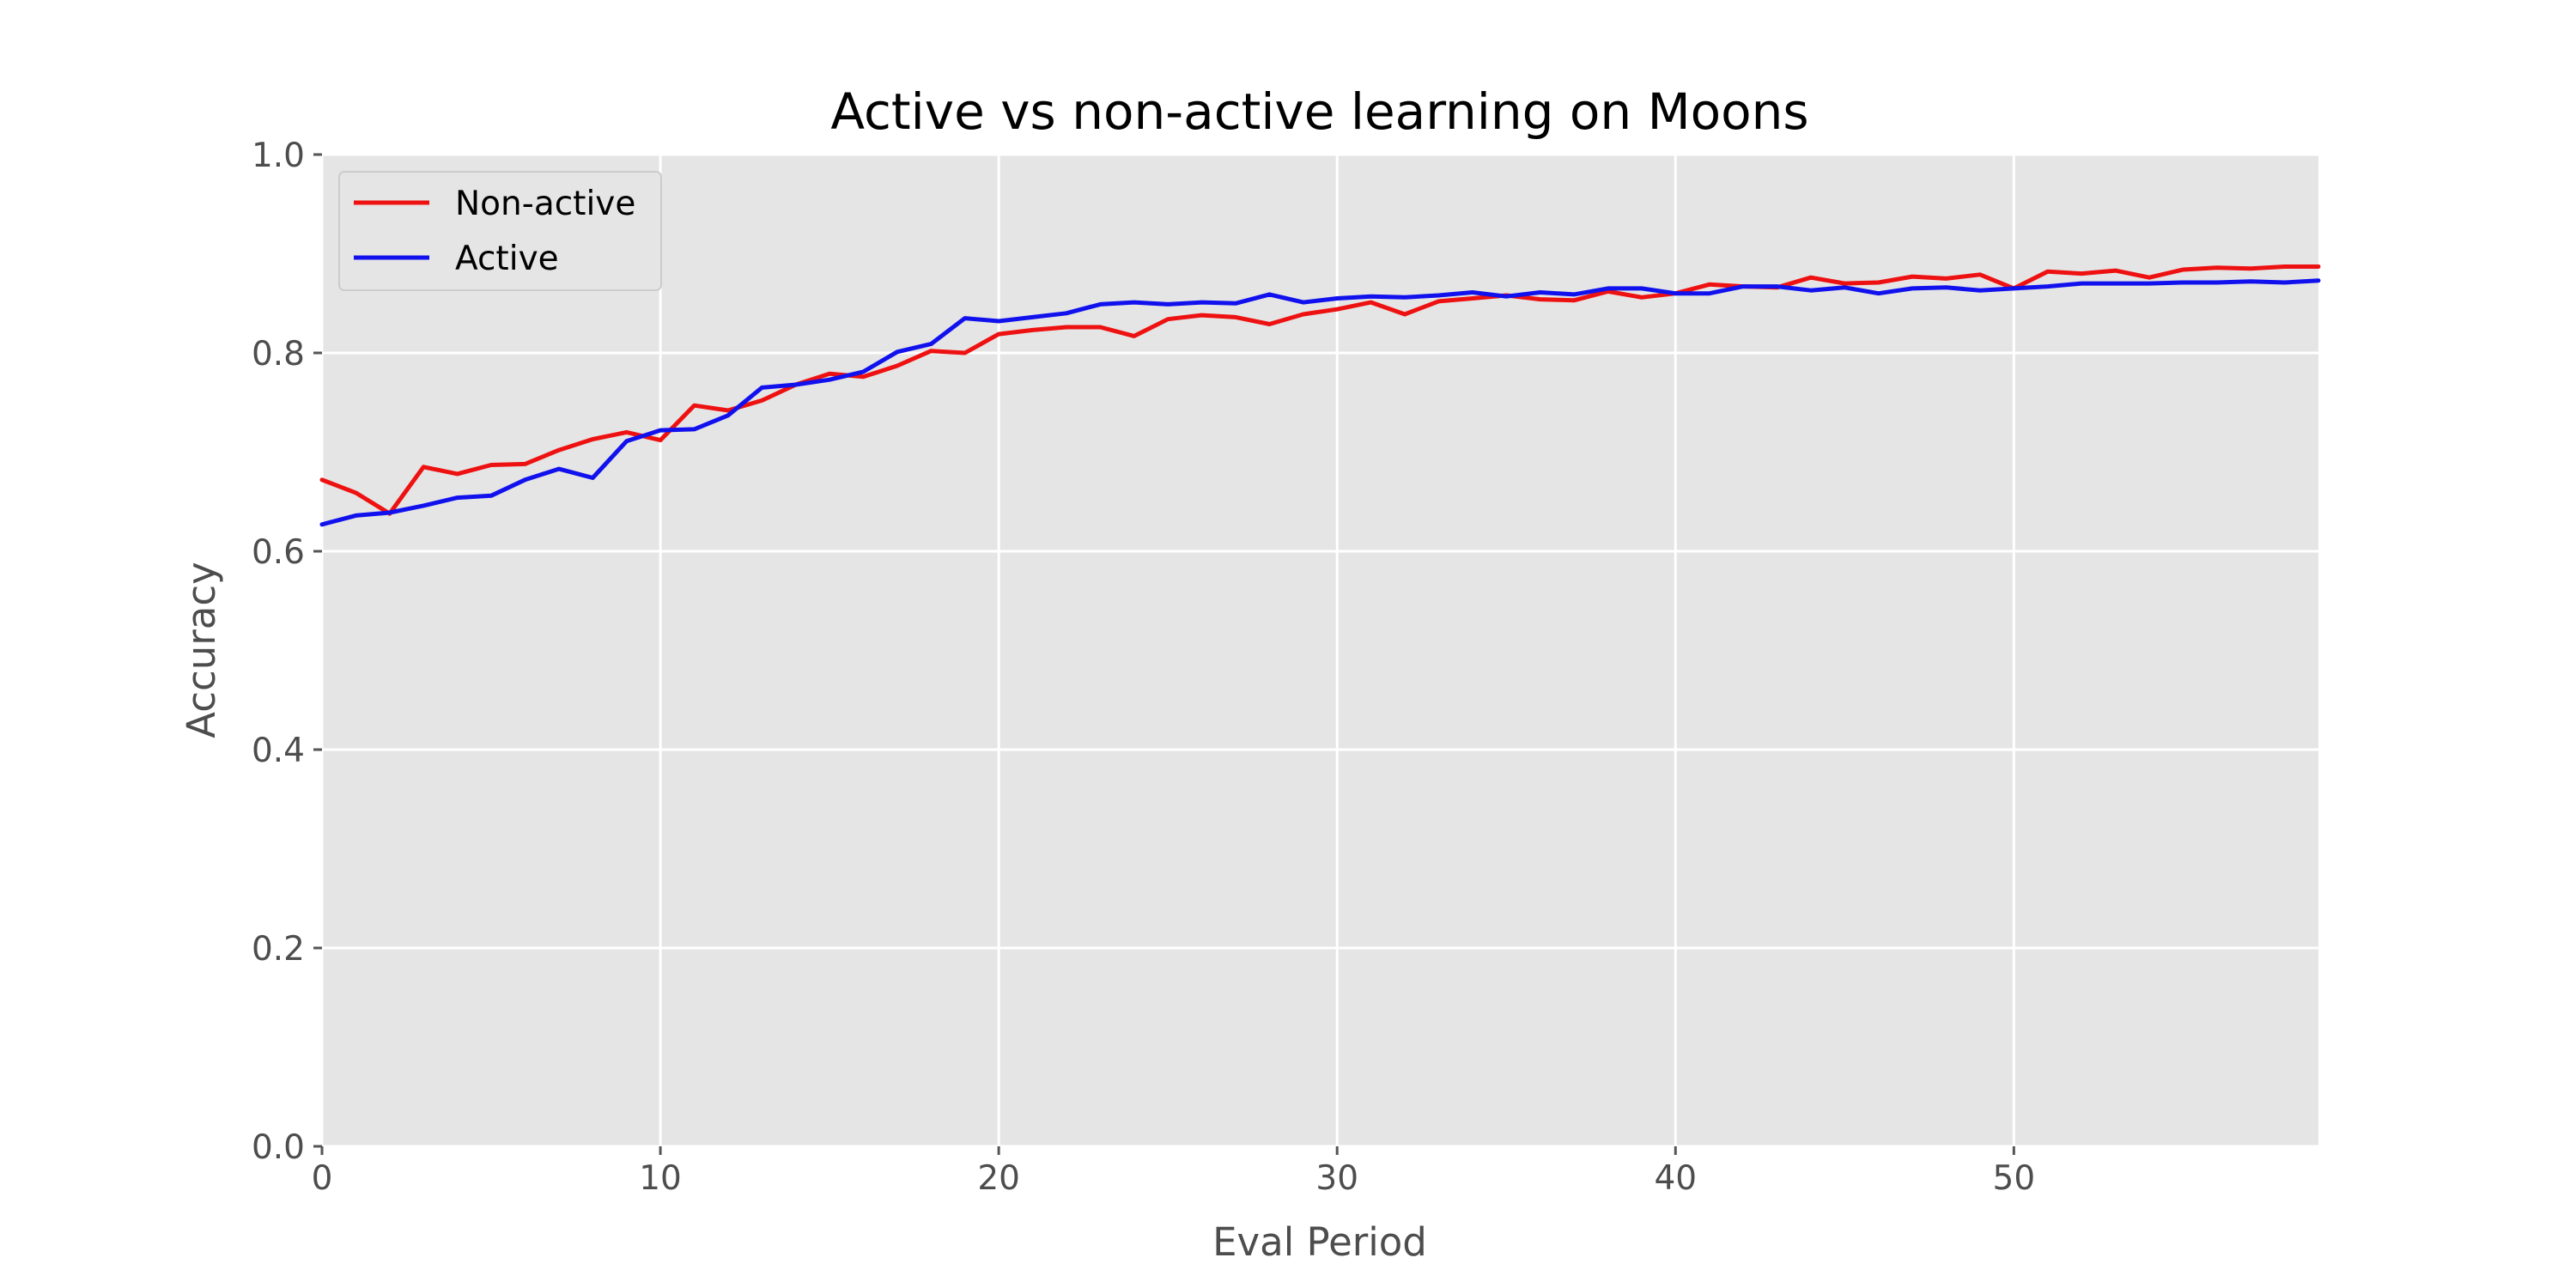 The height and width of the screenshot is (1288, 2576). I want to click on y-tick-label: 1.0, so click(279, 156).